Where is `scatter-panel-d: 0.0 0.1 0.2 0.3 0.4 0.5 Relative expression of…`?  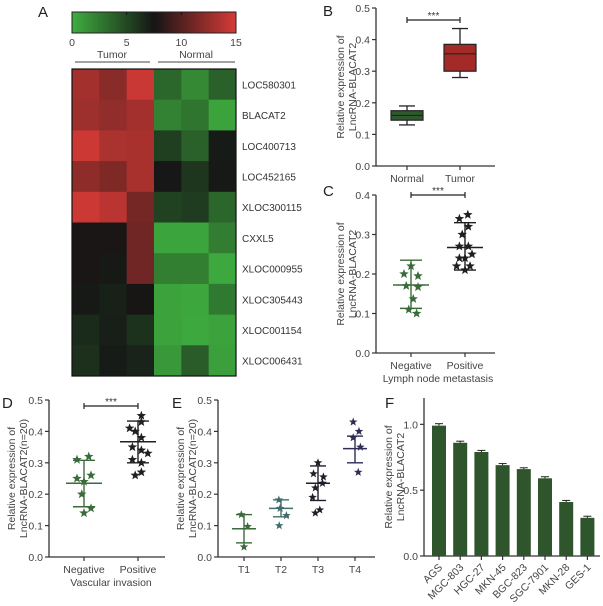
scatter-panel-d: 0.0 0.1 0.2 0.3 0.4 0.5 Relative expression of… is located at coordinates (85, 492).